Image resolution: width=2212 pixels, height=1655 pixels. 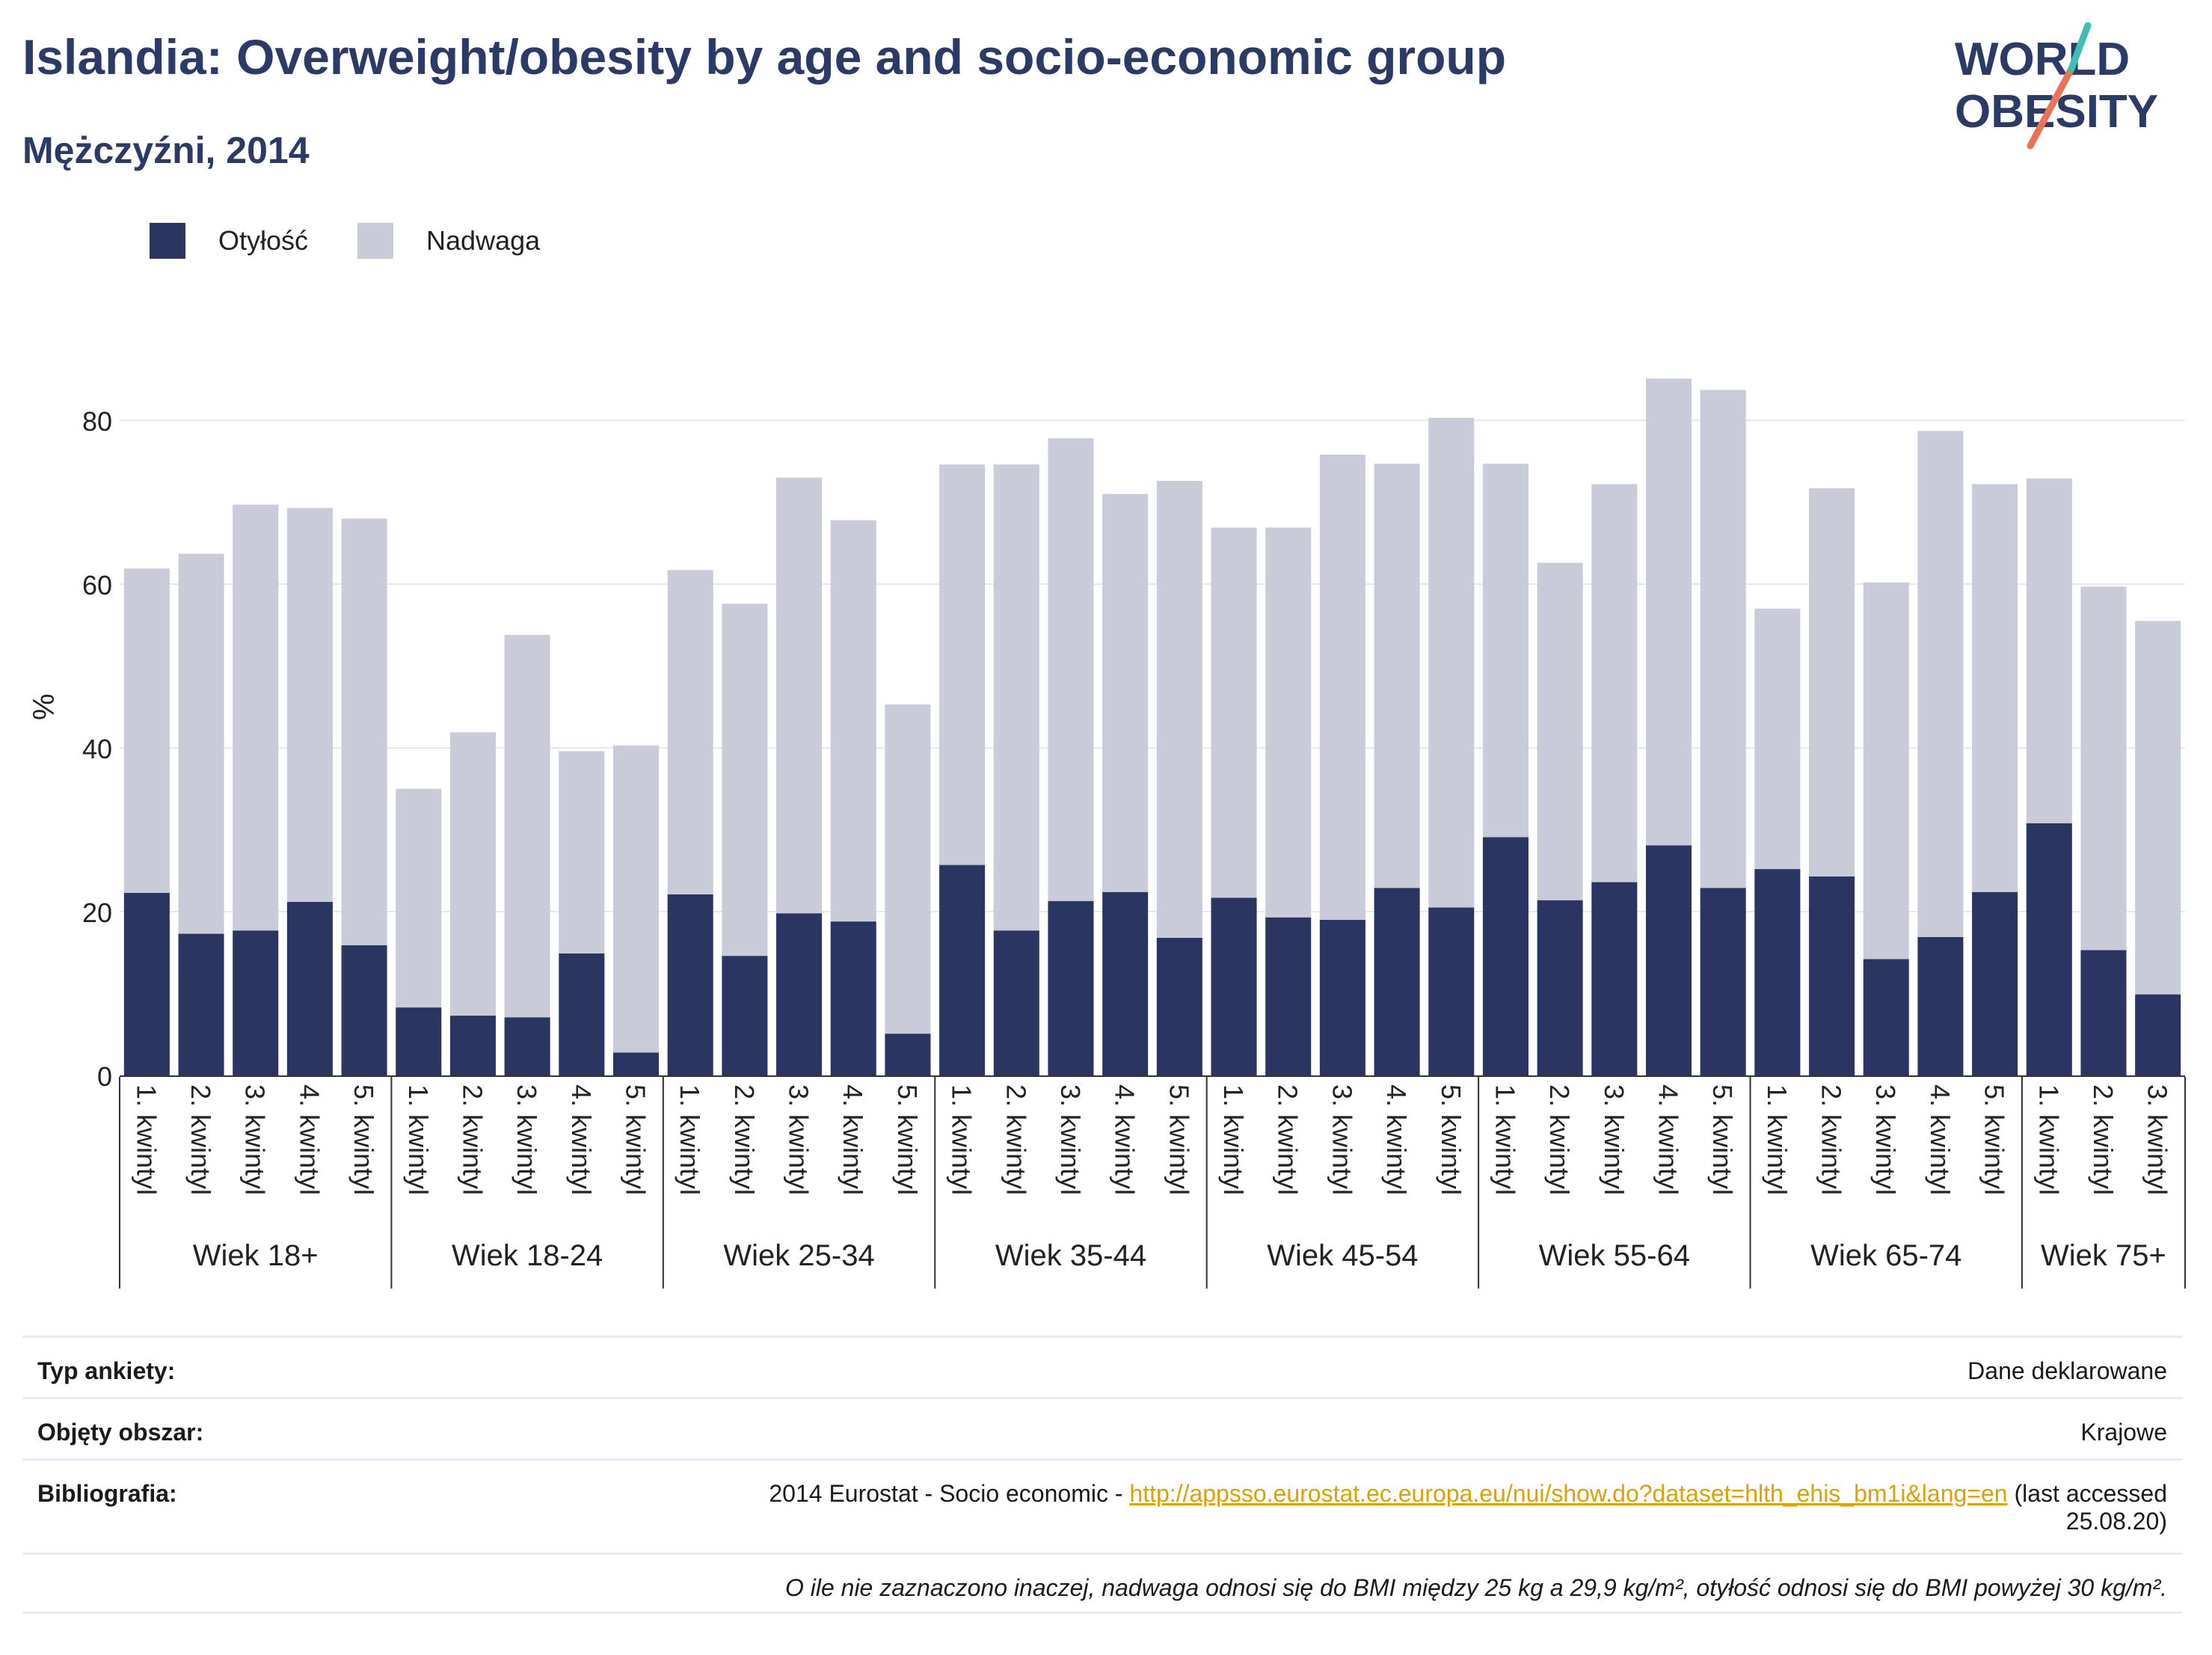 I want to click on chart-subtitle: Mężczyźni, 2014, so click(x=166, y=150).